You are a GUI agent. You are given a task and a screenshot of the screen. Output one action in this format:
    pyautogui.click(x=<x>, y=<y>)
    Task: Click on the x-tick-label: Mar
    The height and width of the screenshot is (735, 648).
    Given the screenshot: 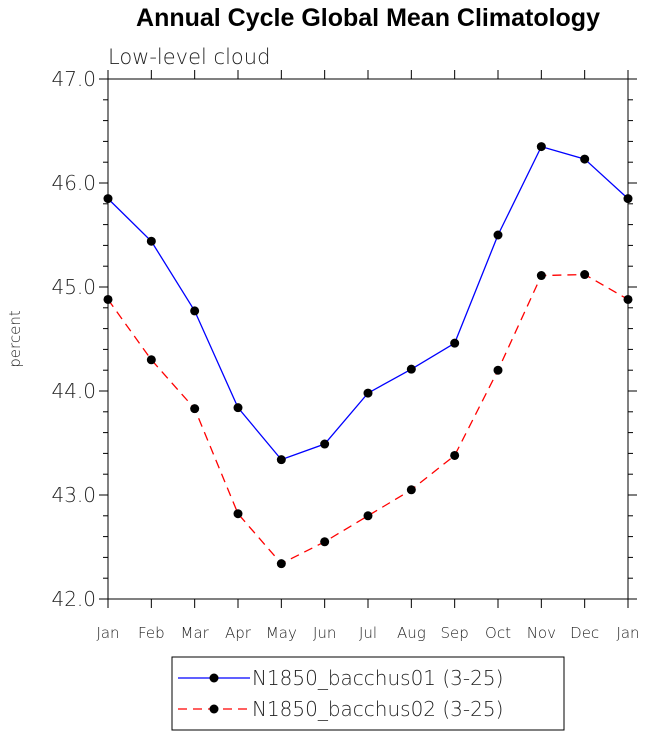 What is the action you would take?
    pyautogui.click(x=195, y=633)
    